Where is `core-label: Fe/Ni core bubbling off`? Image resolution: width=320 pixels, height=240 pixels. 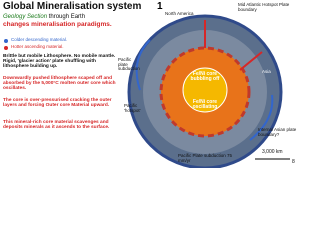
core-label: Fe/Ni core bubbling off is located at coordinates (205, 77).